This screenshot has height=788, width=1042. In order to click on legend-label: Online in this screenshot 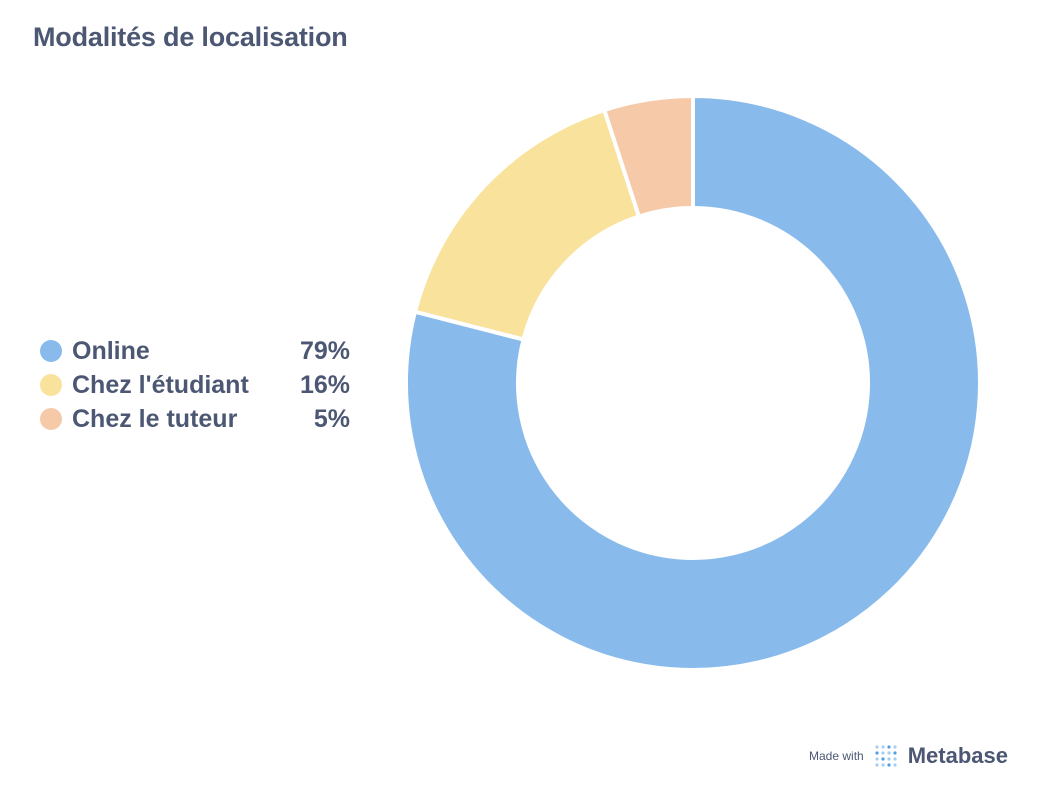, I will do `click(111, 350)`.